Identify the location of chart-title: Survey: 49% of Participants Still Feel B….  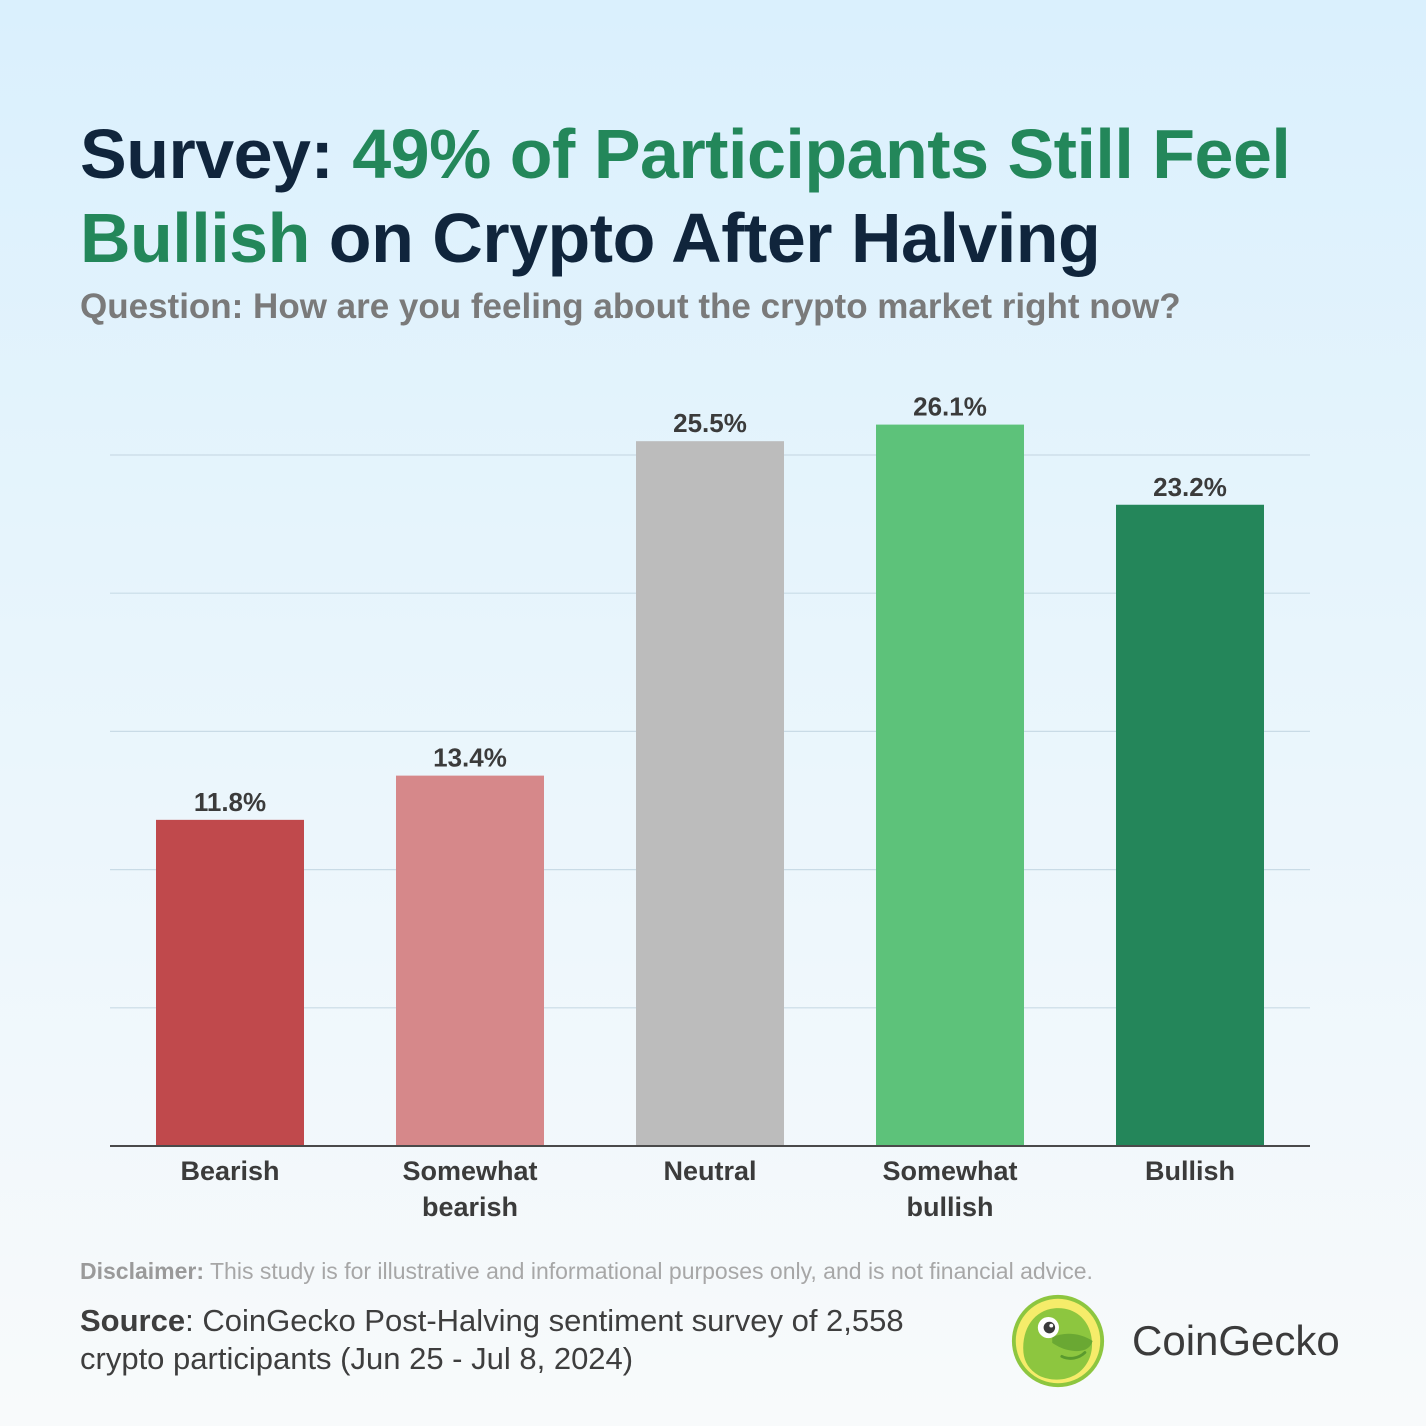
(740, 196).